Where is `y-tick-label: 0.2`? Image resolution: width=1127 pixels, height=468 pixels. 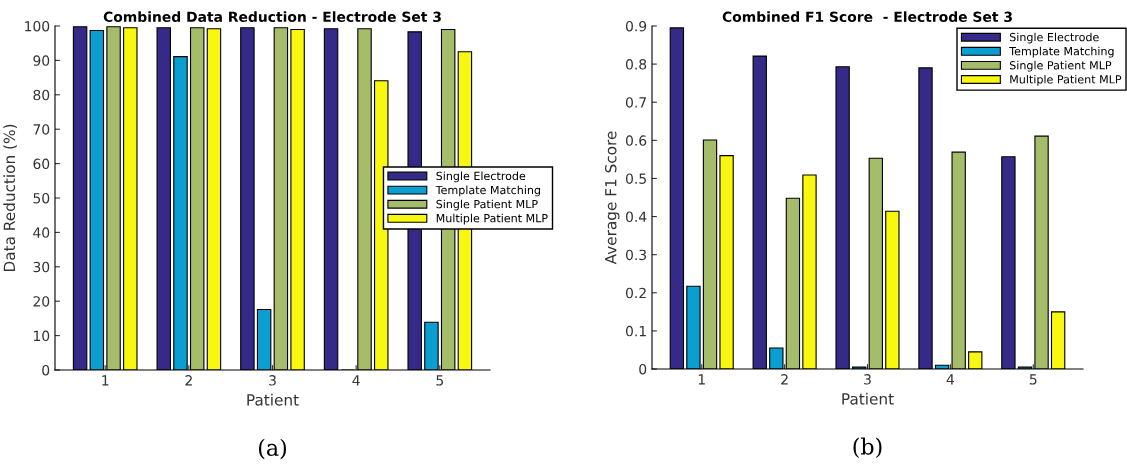 y-tick-label: 0.2 is located at coordinates (635, 293).